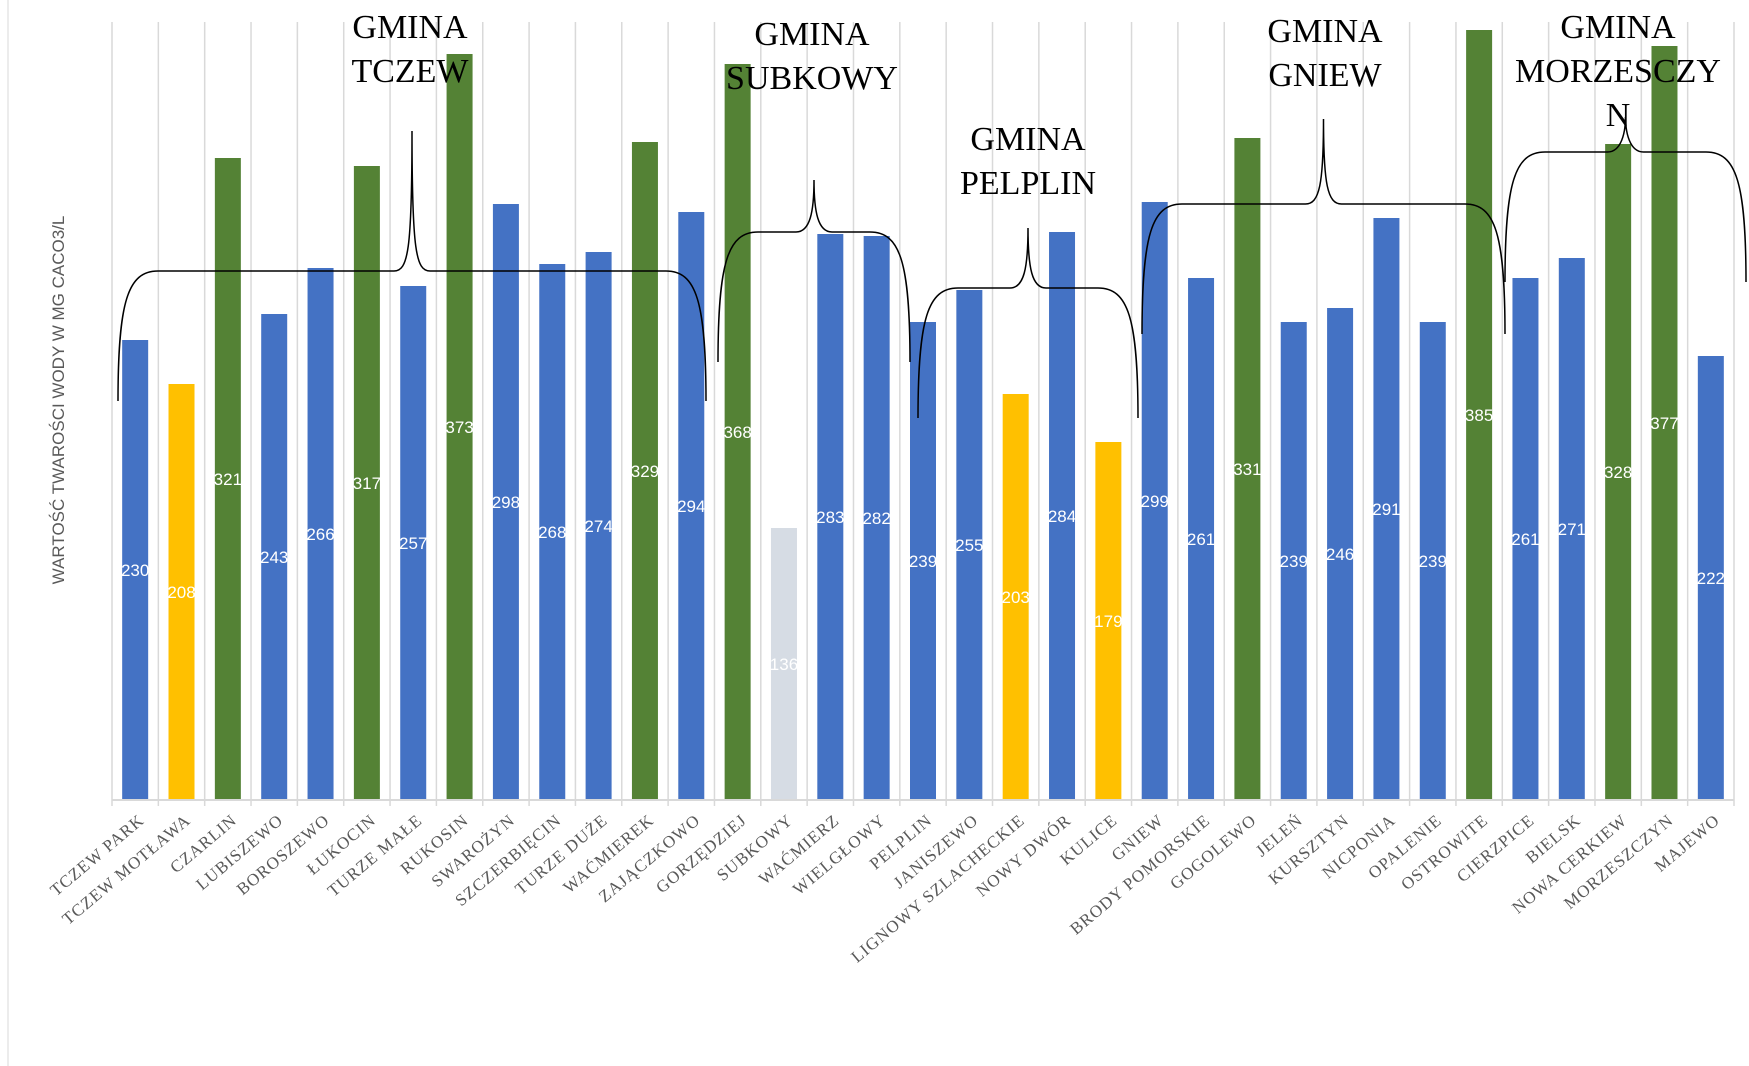 This screenshot has height=1066, width=1749. I want to click on data-label-16: 283, so click(830, 517).